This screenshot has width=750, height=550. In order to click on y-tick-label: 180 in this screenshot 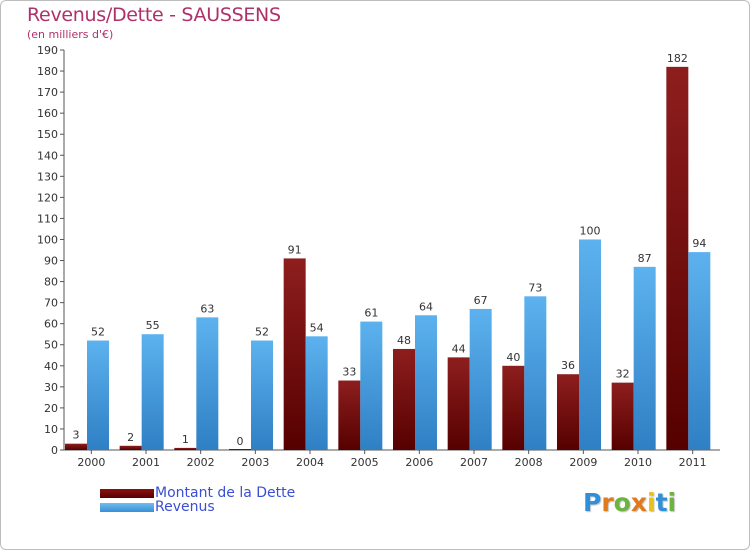, I will do `click(47, 71)`.